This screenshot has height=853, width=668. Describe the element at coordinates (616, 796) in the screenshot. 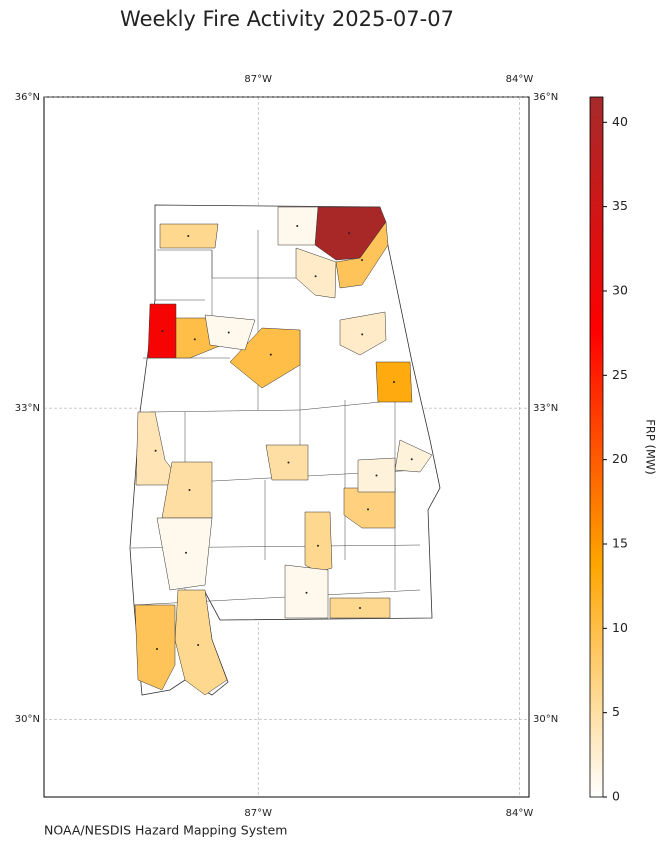

I see `colorbar-tick-label: 0` at that location.